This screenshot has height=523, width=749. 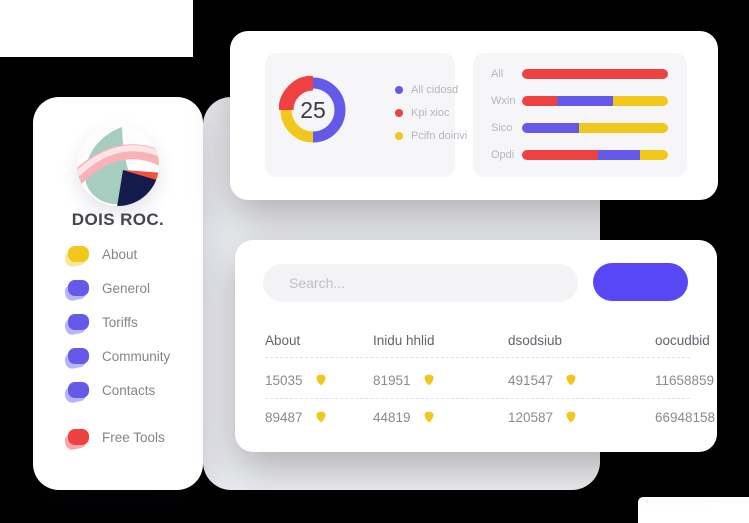 I want to click on sidebar-item-about: About, so click(x=119, y=254).